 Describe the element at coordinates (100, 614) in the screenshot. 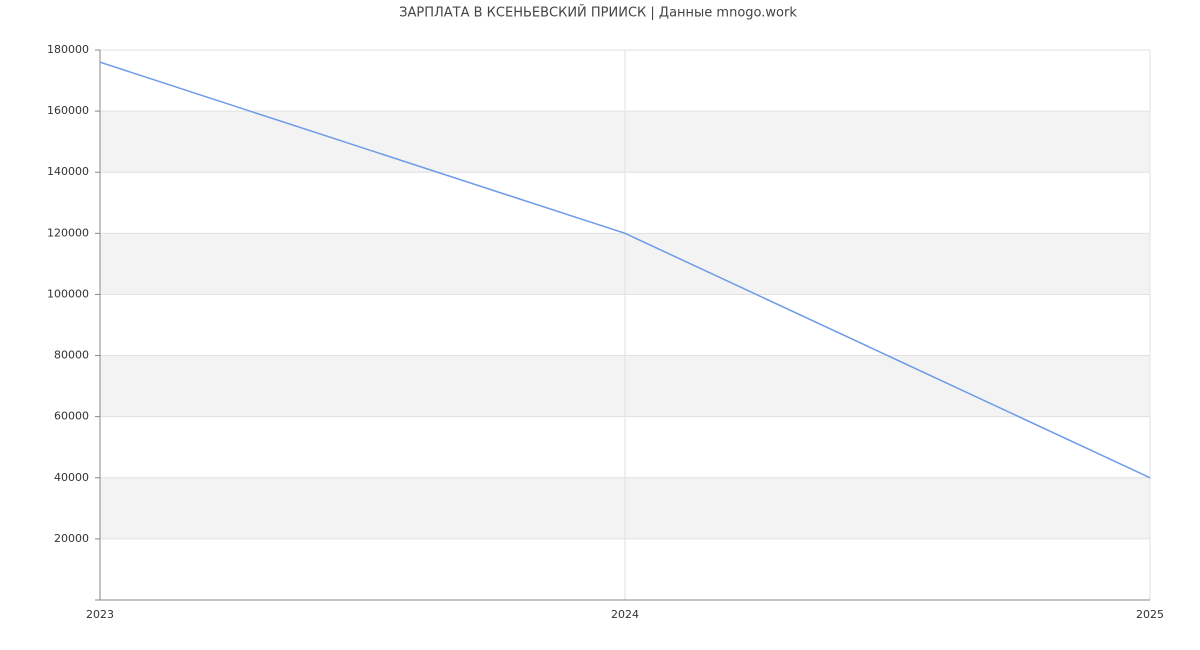

I see `x-tick-label: 2023` at that location.